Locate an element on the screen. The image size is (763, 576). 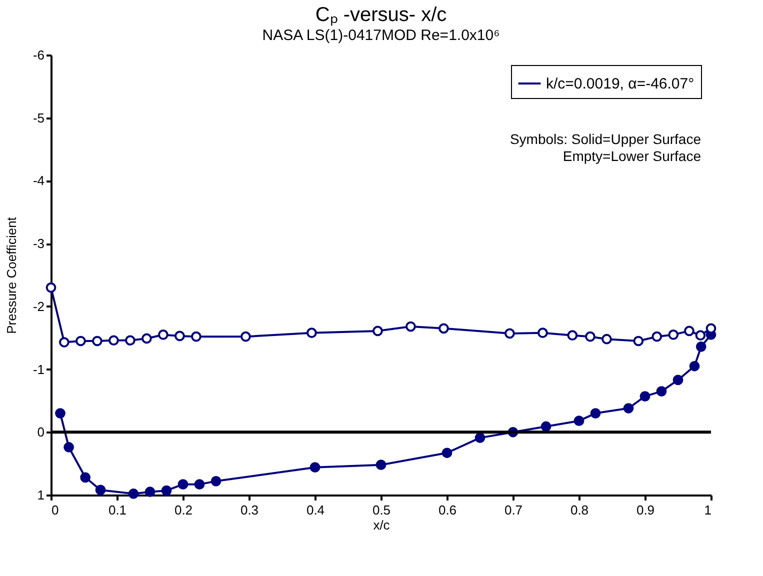
y-tick-label: -1 is located at coordinates (38, 369).